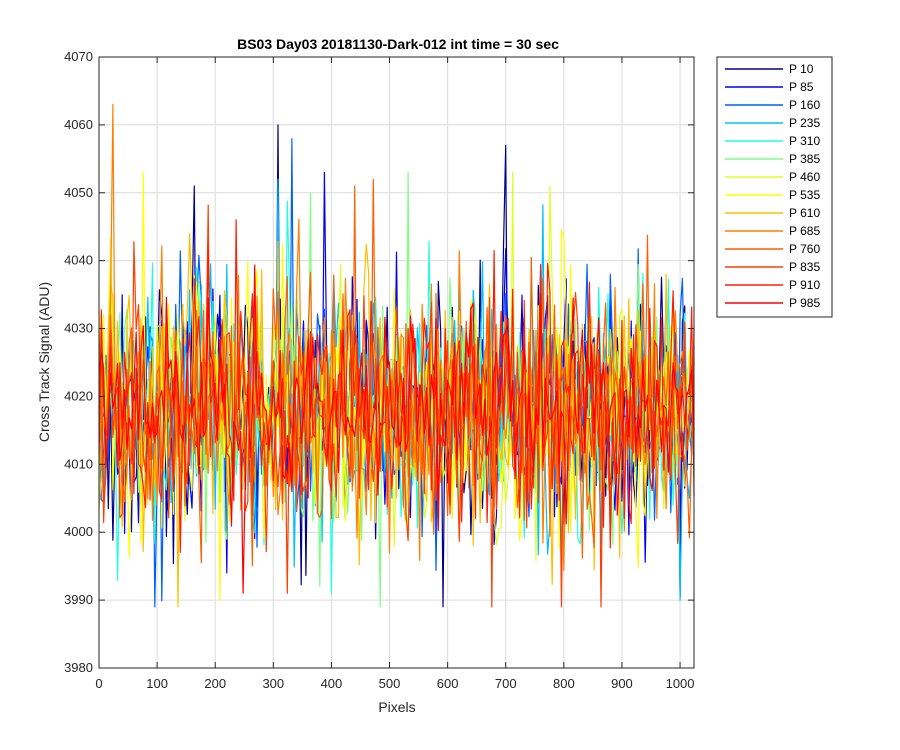  I want to click on x-tick-label: 0, so click(98, 683).